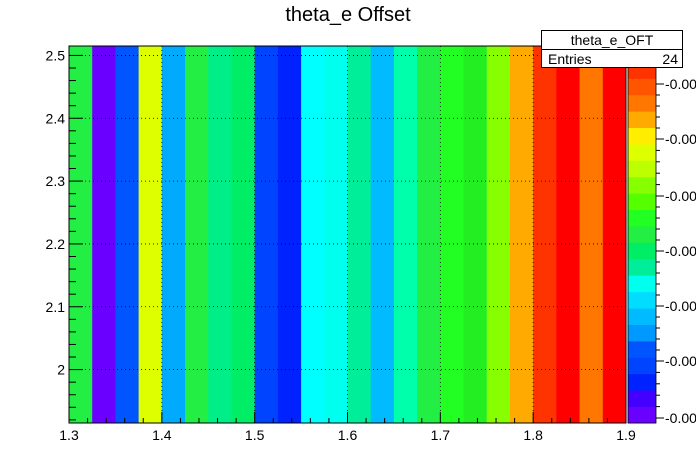  Describe the element at coordinates (570, 59) in the screenshot. I see `stats-entries-label: Entries` at that location.